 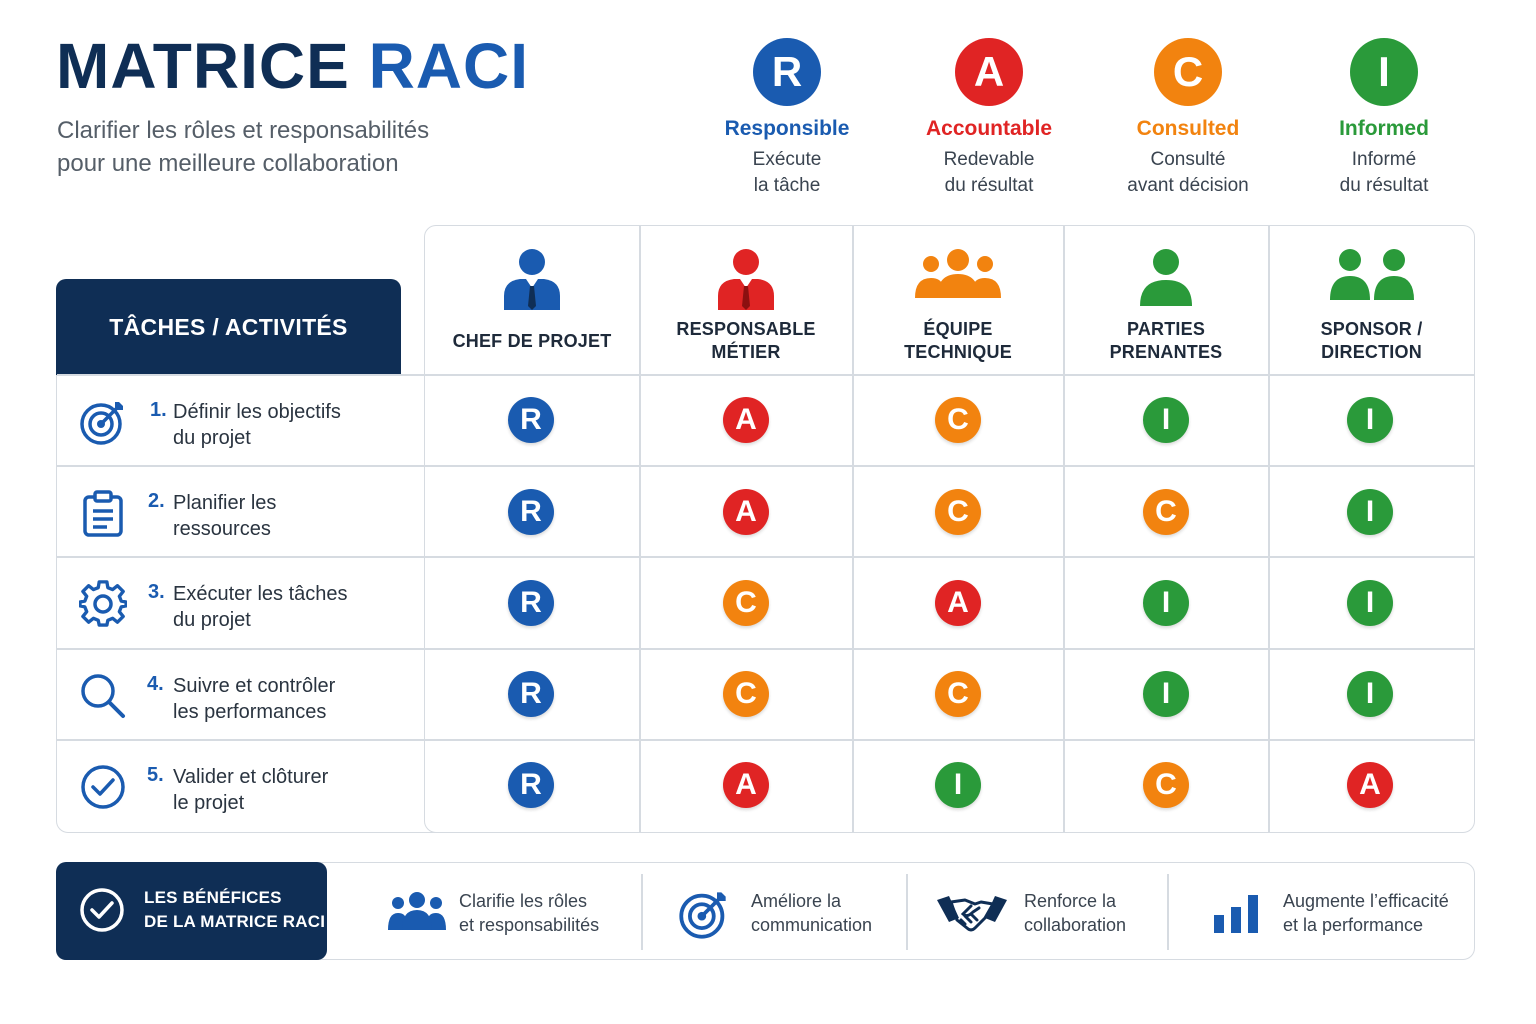 I want to click on task-label-line: du projet, so click(x=212, y=438).